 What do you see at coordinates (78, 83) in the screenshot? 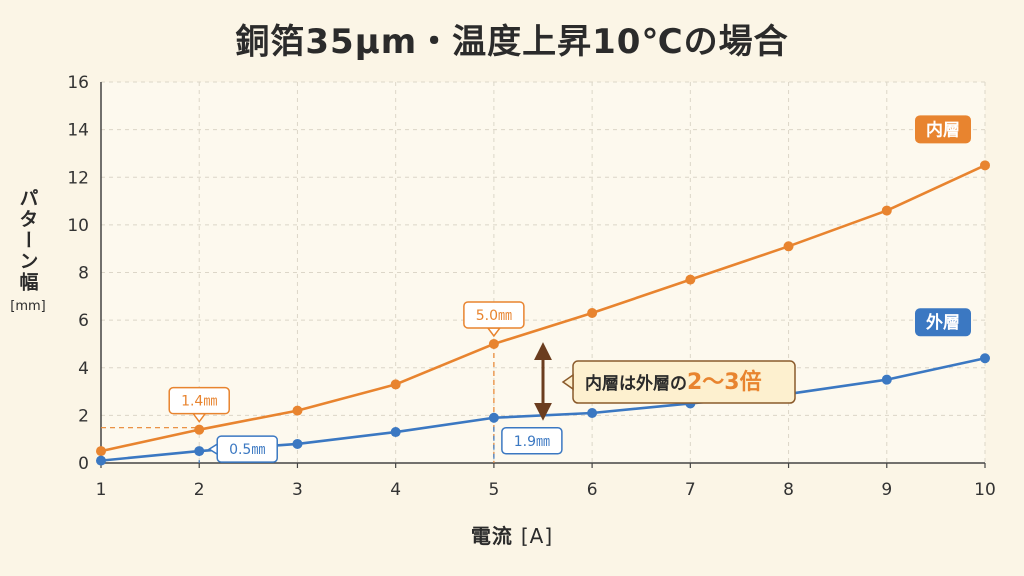
I see `y-tick-label: 16` at bounding box center [78, 83].